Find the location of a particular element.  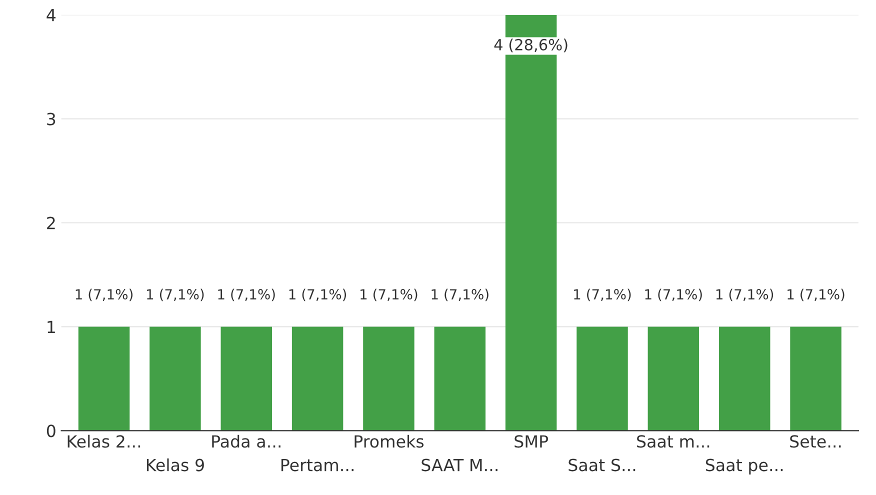

y-tick-label: 0 is located at coordinates (51, 431).